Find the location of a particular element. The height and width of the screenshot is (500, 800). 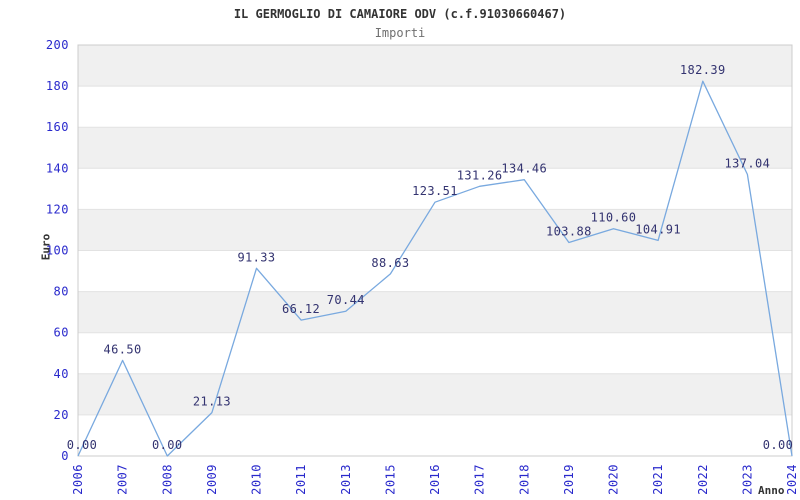

y-tick-label: 0 is located at coordinates (65, 456).